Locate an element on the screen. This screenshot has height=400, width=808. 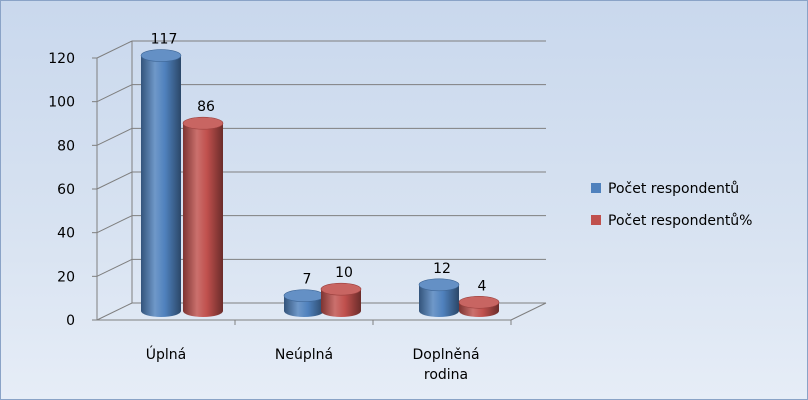
data-label: 12 is located at coordinates (442, 269).